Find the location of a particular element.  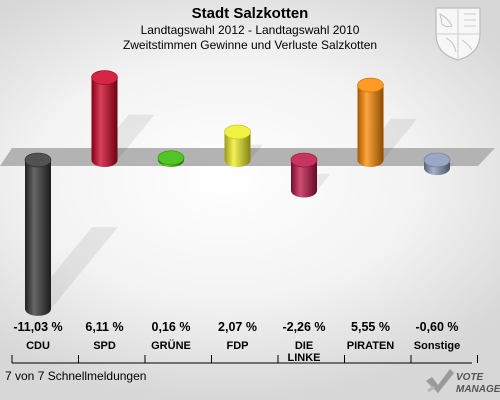

logo-text-line1: VOTE is located at coordinates (470, 377).